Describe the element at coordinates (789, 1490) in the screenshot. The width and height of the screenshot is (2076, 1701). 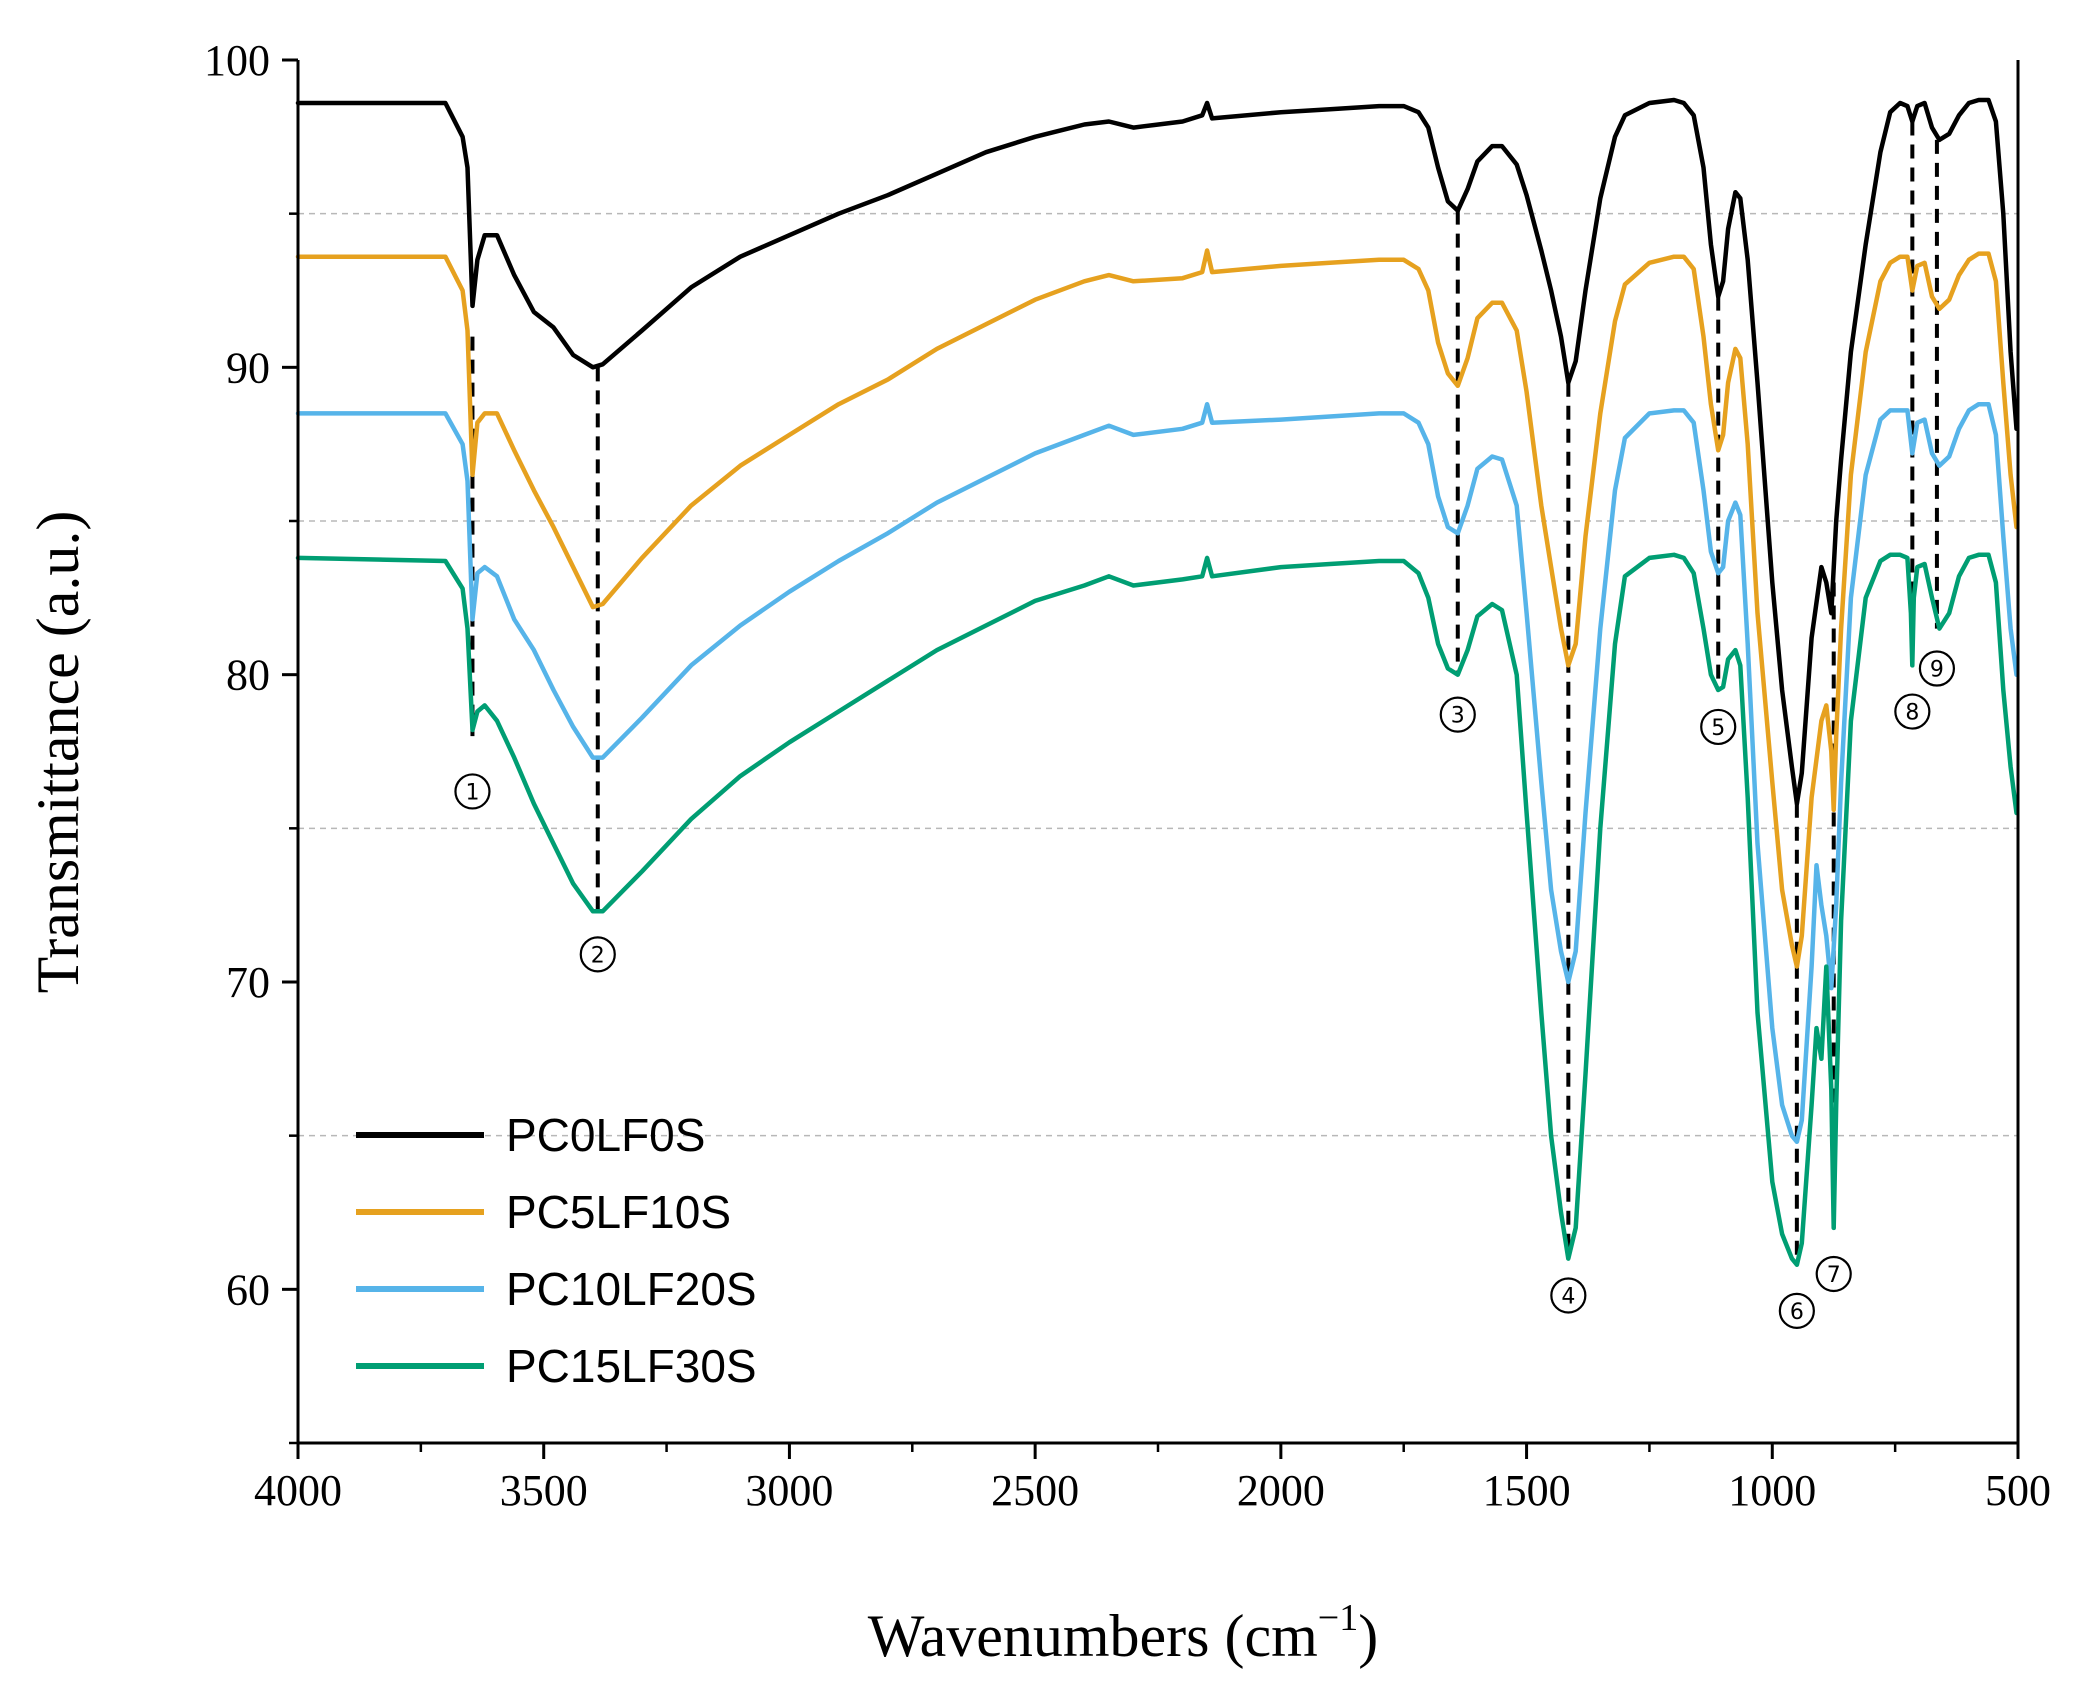
I see `x-tick-label: 3000` at that location.